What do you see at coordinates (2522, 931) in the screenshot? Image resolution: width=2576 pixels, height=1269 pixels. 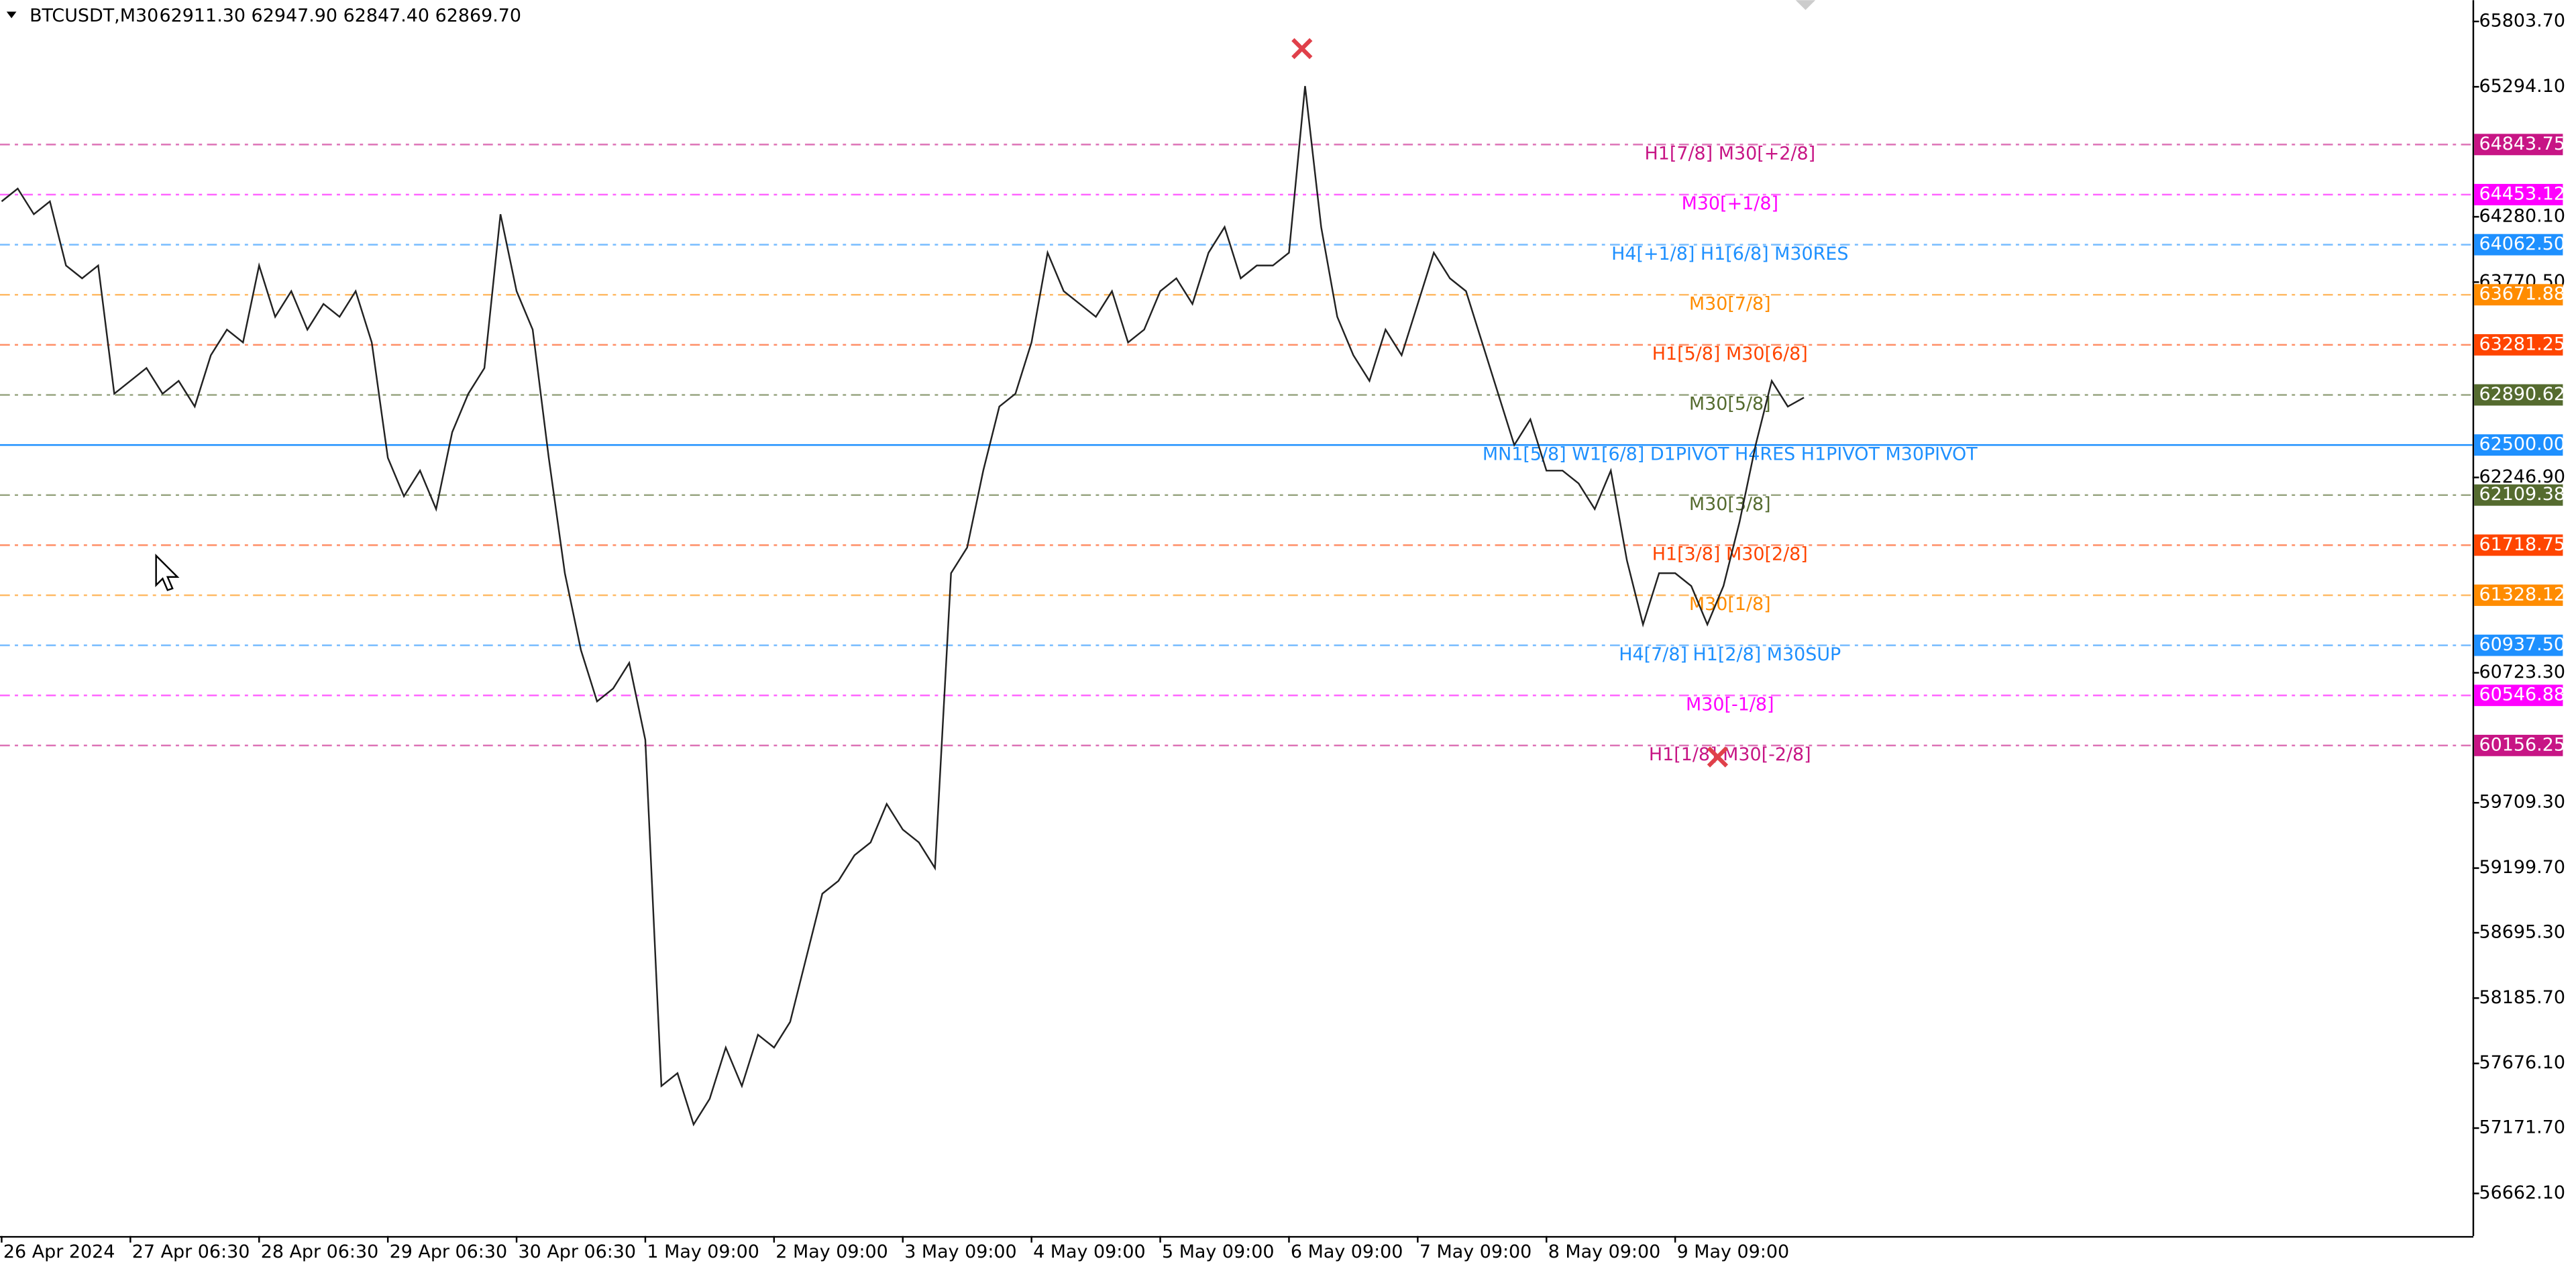 I see `y-tick-label: 58695.30` at bounding box center [2522, 931].